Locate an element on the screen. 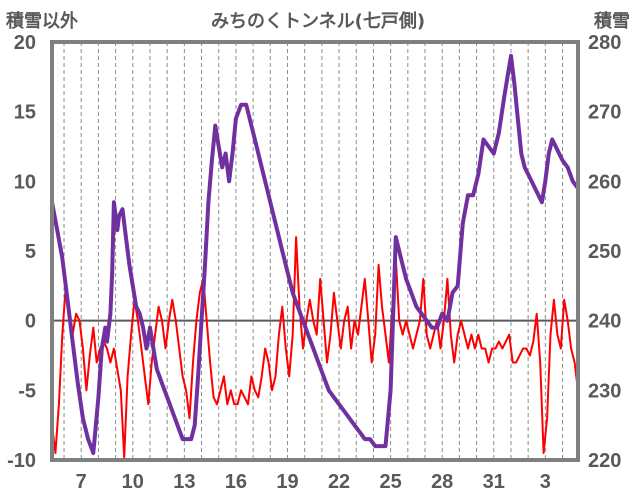 Image resolution: width=636 pixels, height=501 pixels. left-tick-label: 15 is located at coordinates (25, 113).